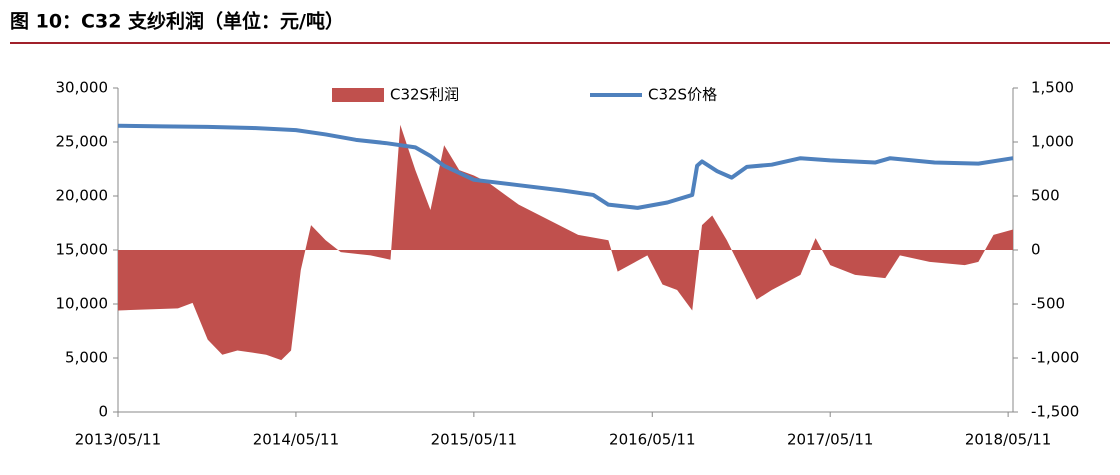 Image resolution: width=1120 pixels, height=475 pixels. What do you see at coordinates (1052, 142) in the screenshot?
I see `y2-tick-label: 1,000` at bounding box center [1052, 142].